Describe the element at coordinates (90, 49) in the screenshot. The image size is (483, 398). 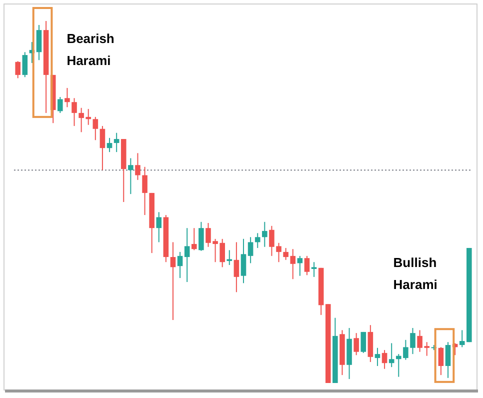
I see `annotation: Bearish Harami` at that location.